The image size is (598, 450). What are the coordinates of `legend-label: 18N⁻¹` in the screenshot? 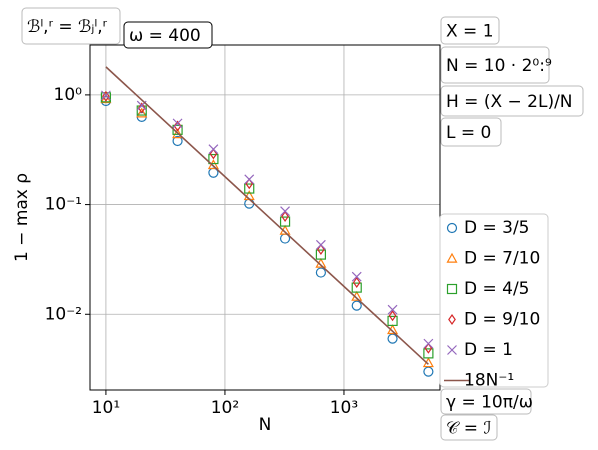 It's located at (489, 381).